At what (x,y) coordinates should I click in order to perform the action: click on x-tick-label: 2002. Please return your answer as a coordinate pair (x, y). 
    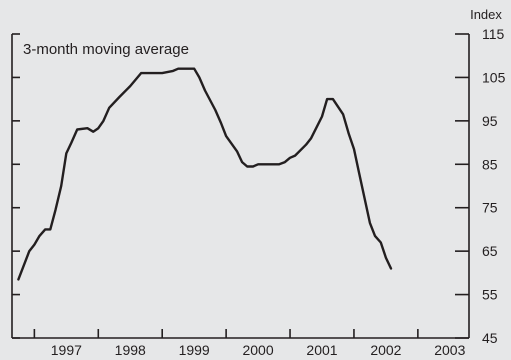
    Looking at the image, I should click on (385, 350).